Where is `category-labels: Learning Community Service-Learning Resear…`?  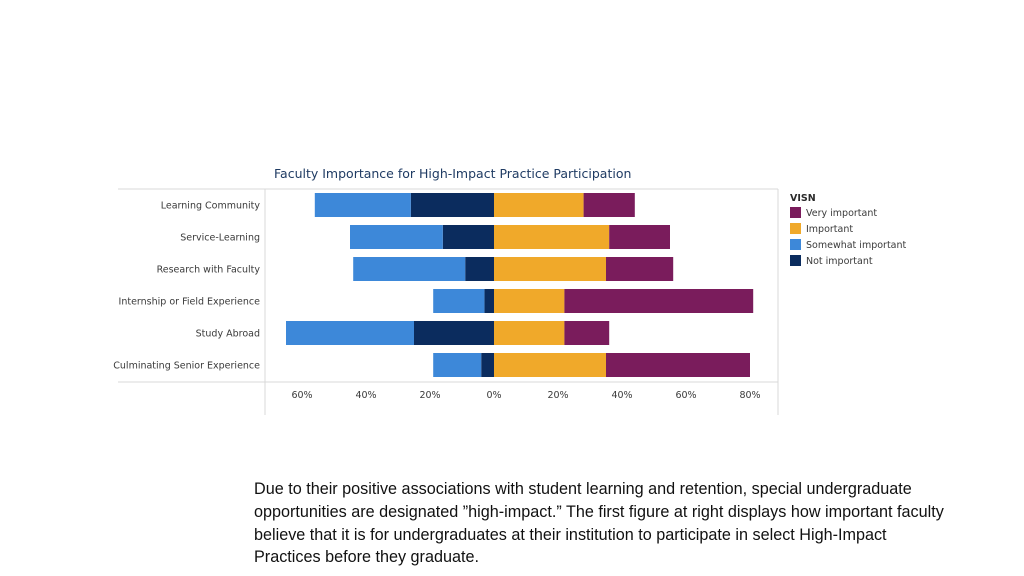
category-labels: Learning Community Service-Learning Resear… is located at coordinates (186, 286).